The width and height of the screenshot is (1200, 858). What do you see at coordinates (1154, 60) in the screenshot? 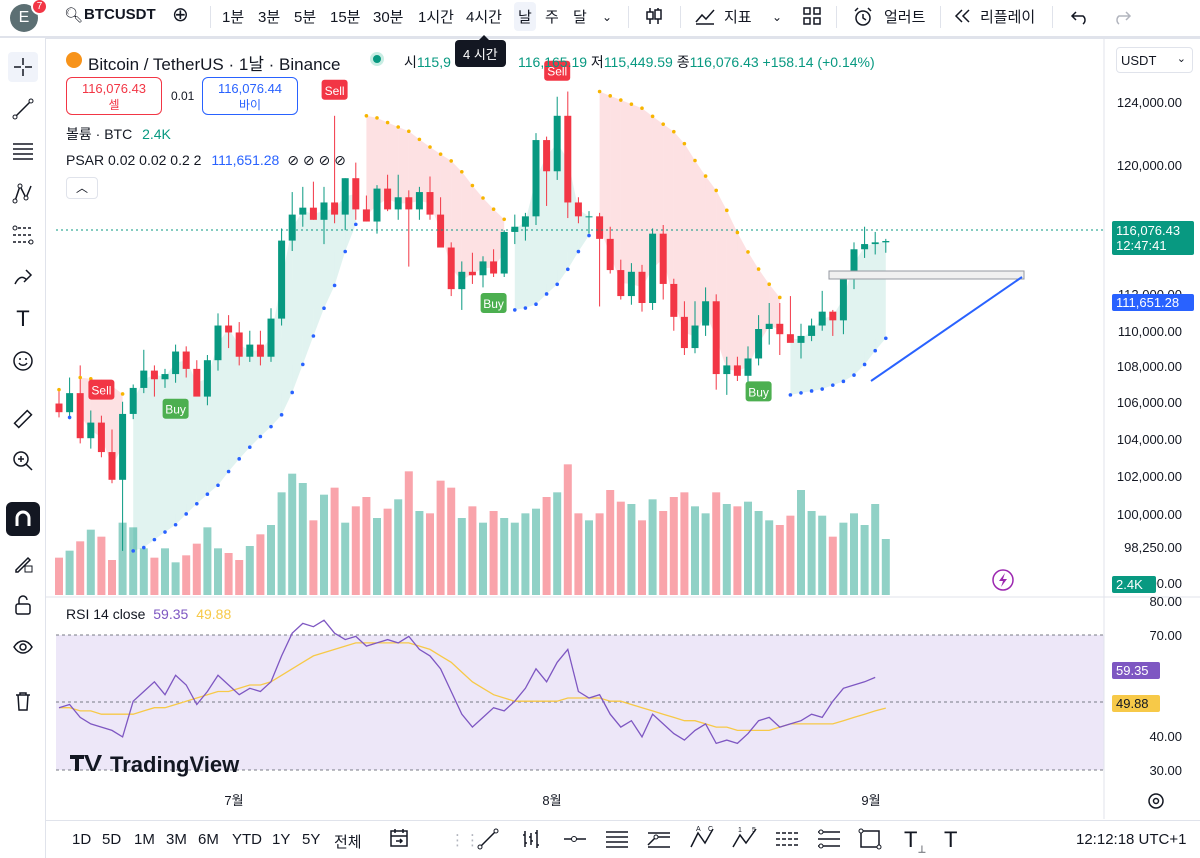
I see `currency-select: USDT ⌄` at bounding box center [1154, 60].